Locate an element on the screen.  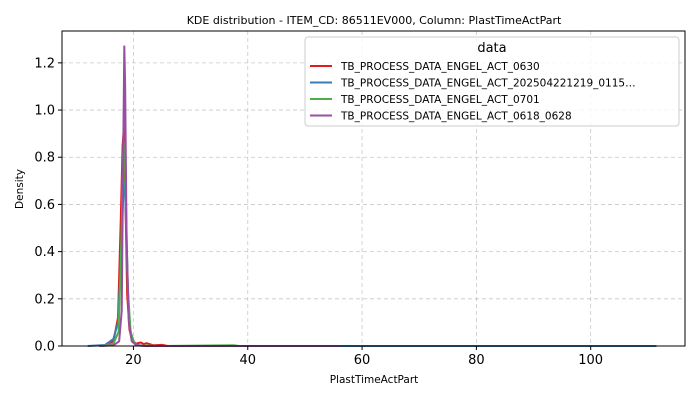
legend-entry-label: TB_PROCESS_DATA_ENGEL_ACT_0630 is located at coordinates (440, 67).